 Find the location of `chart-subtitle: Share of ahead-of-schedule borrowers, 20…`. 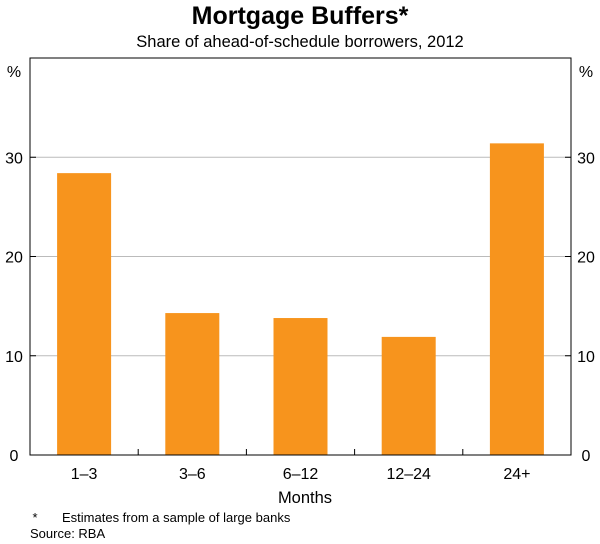

chart-subtitle: Share of ahead-of-schedule borrowers, 20… is located at coordinates (299, 42).